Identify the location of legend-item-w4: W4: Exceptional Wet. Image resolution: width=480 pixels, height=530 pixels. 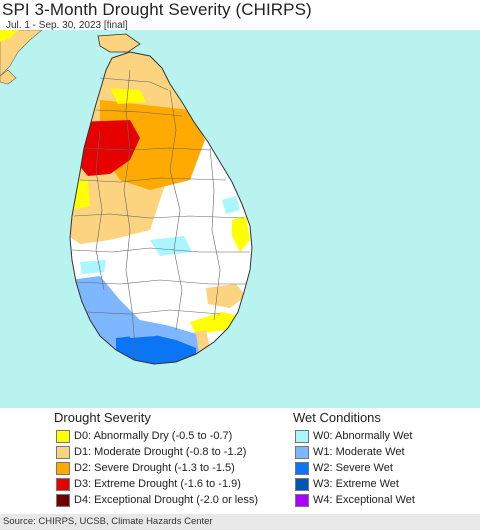
(355, 500).